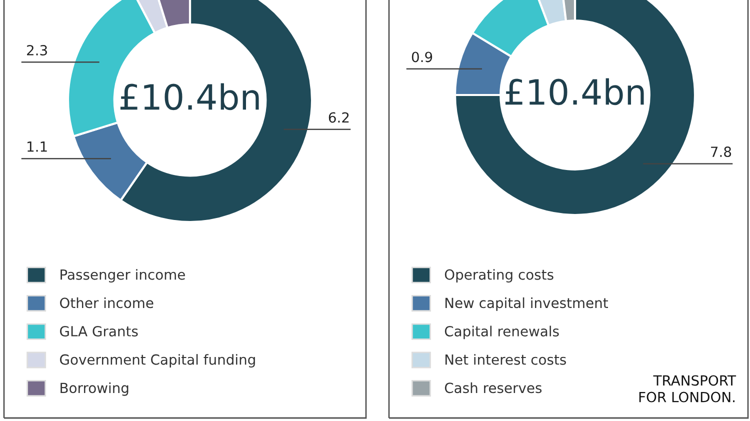  What do you see at coordinates (107, 302) in the screenshot?
I see `legend-label: Other income` at bounding box center [107, 302].